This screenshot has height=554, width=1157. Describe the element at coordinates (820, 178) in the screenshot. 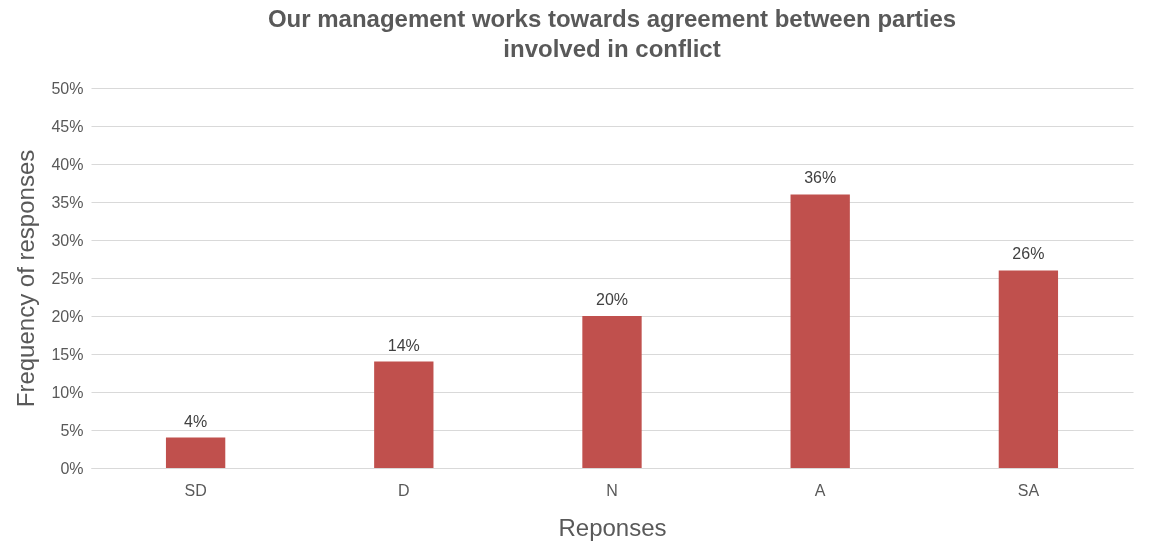

I see `data-label: 36%` at that location.